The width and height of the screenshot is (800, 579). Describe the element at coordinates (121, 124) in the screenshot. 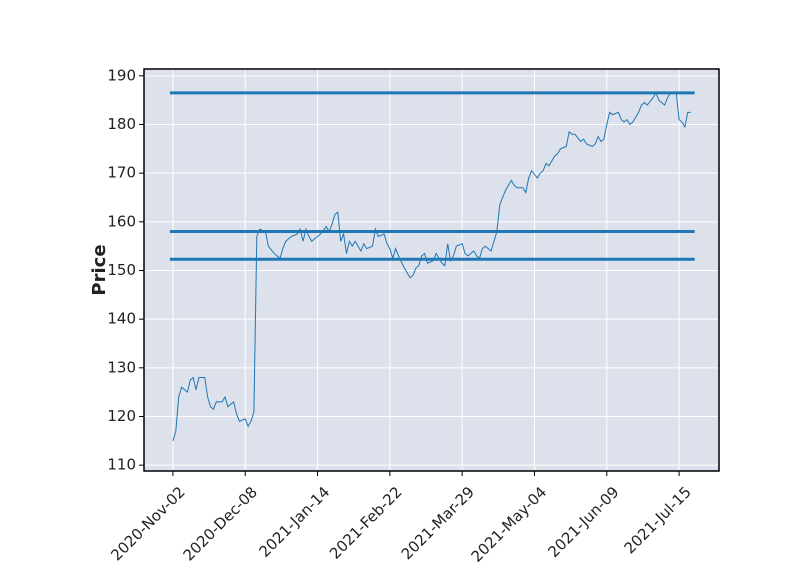

I see `y-tick-label: 180` at that location.